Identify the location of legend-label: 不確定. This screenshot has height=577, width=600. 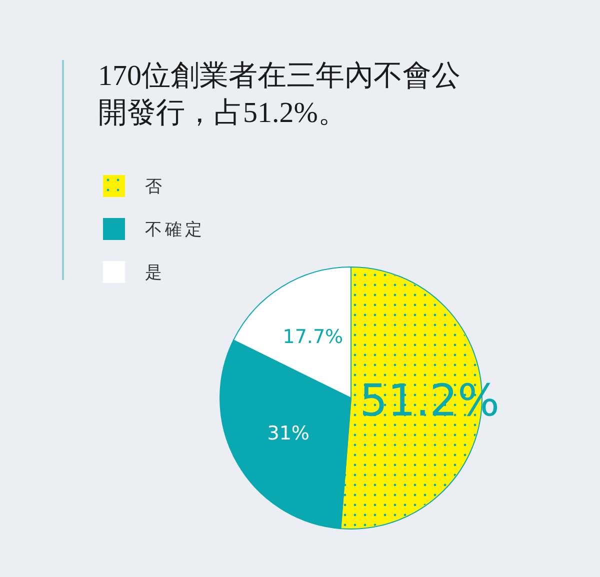
(175, 229).